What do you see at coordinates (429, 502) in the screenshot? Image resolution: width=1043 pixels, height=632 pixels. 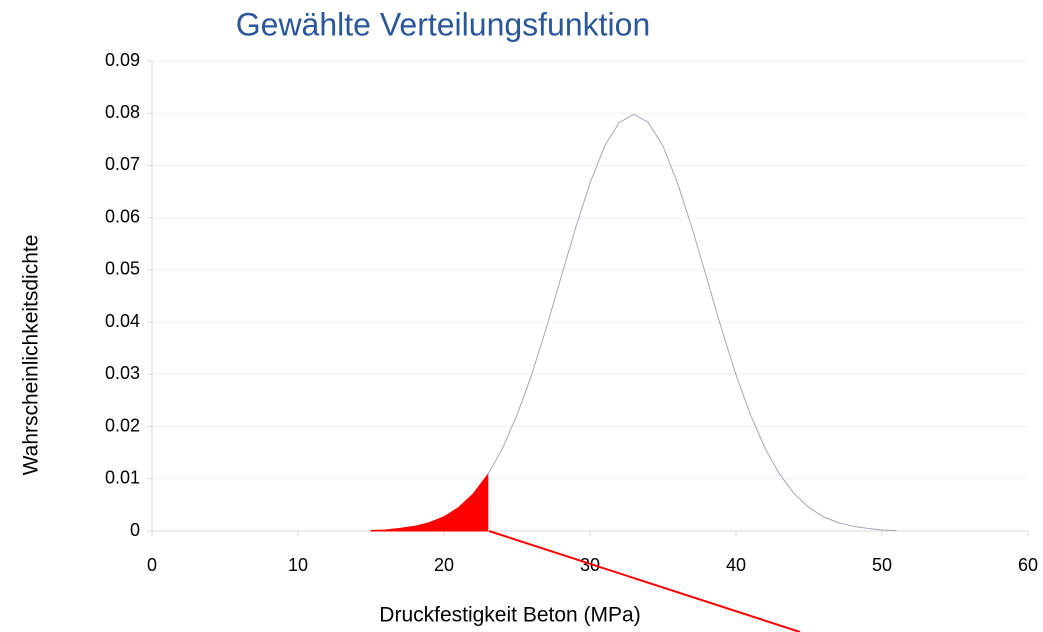 I see `shaded-area` at bounding box center [429, 502].